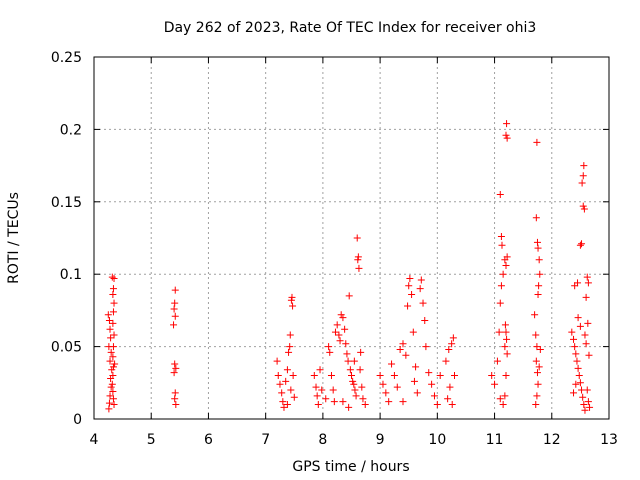 This screenshot has width=640, height=480. I want to click on y-axis-label: ROTI / TECUs, so click(14, 238).